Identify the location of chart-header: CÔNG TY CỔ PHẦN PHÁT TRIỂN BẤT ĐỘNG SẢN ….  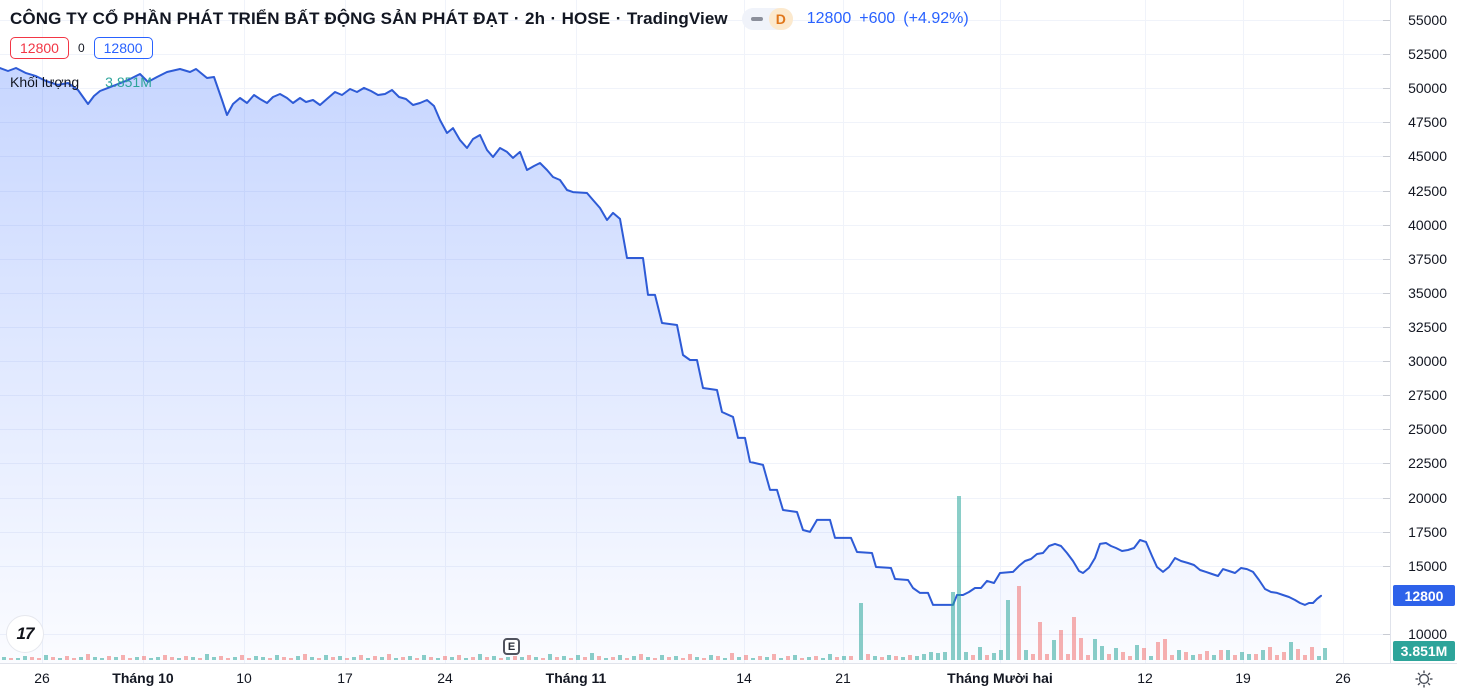
(489, 19).